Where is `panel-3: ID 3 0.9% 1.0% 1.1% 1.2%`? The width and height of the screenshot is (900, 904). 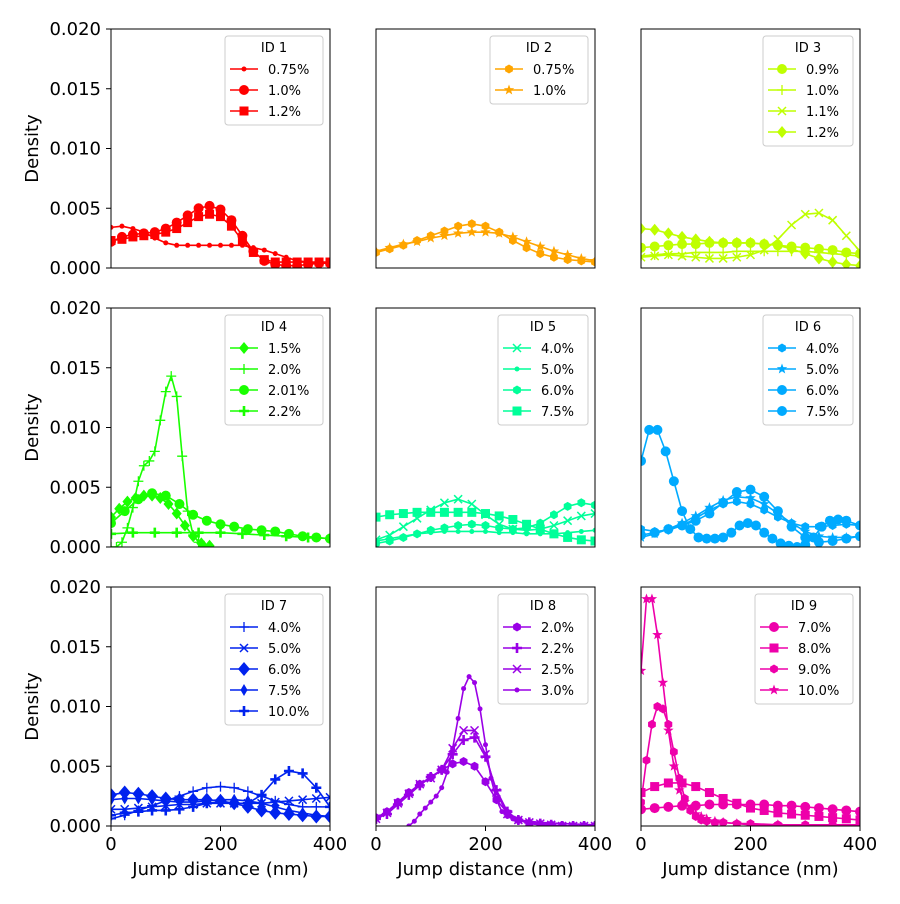 panel-3: ID 3 0.9% 1.0% 1.1% 1.2% is located at coordinates (750, 148).